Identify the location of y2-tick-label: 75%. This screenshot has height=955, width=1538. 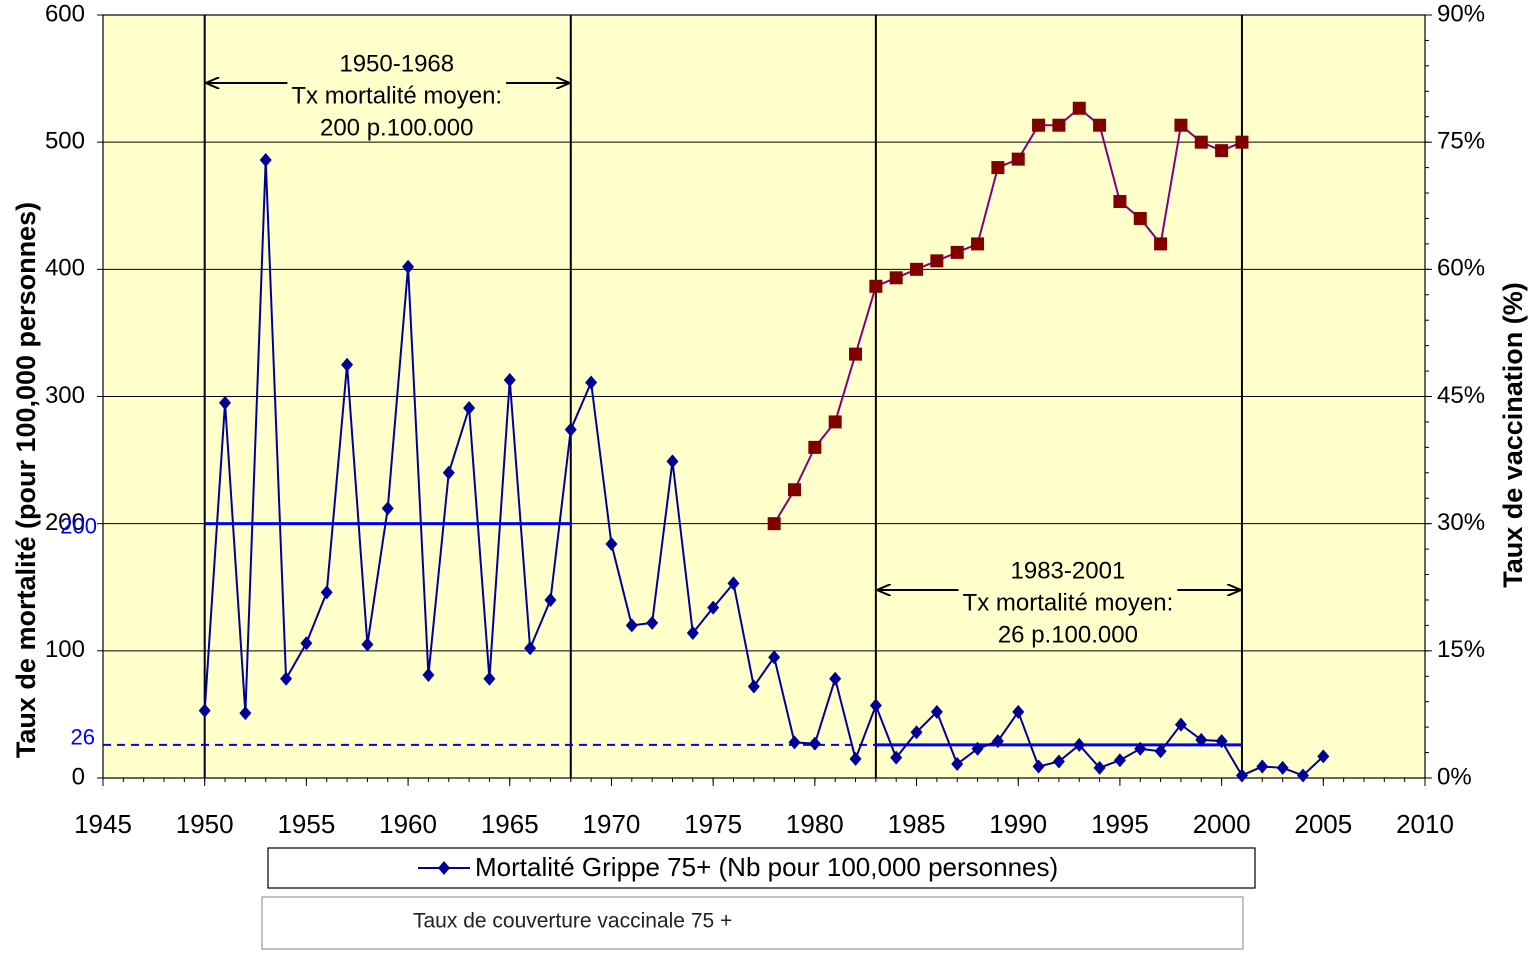
(1461, 141).